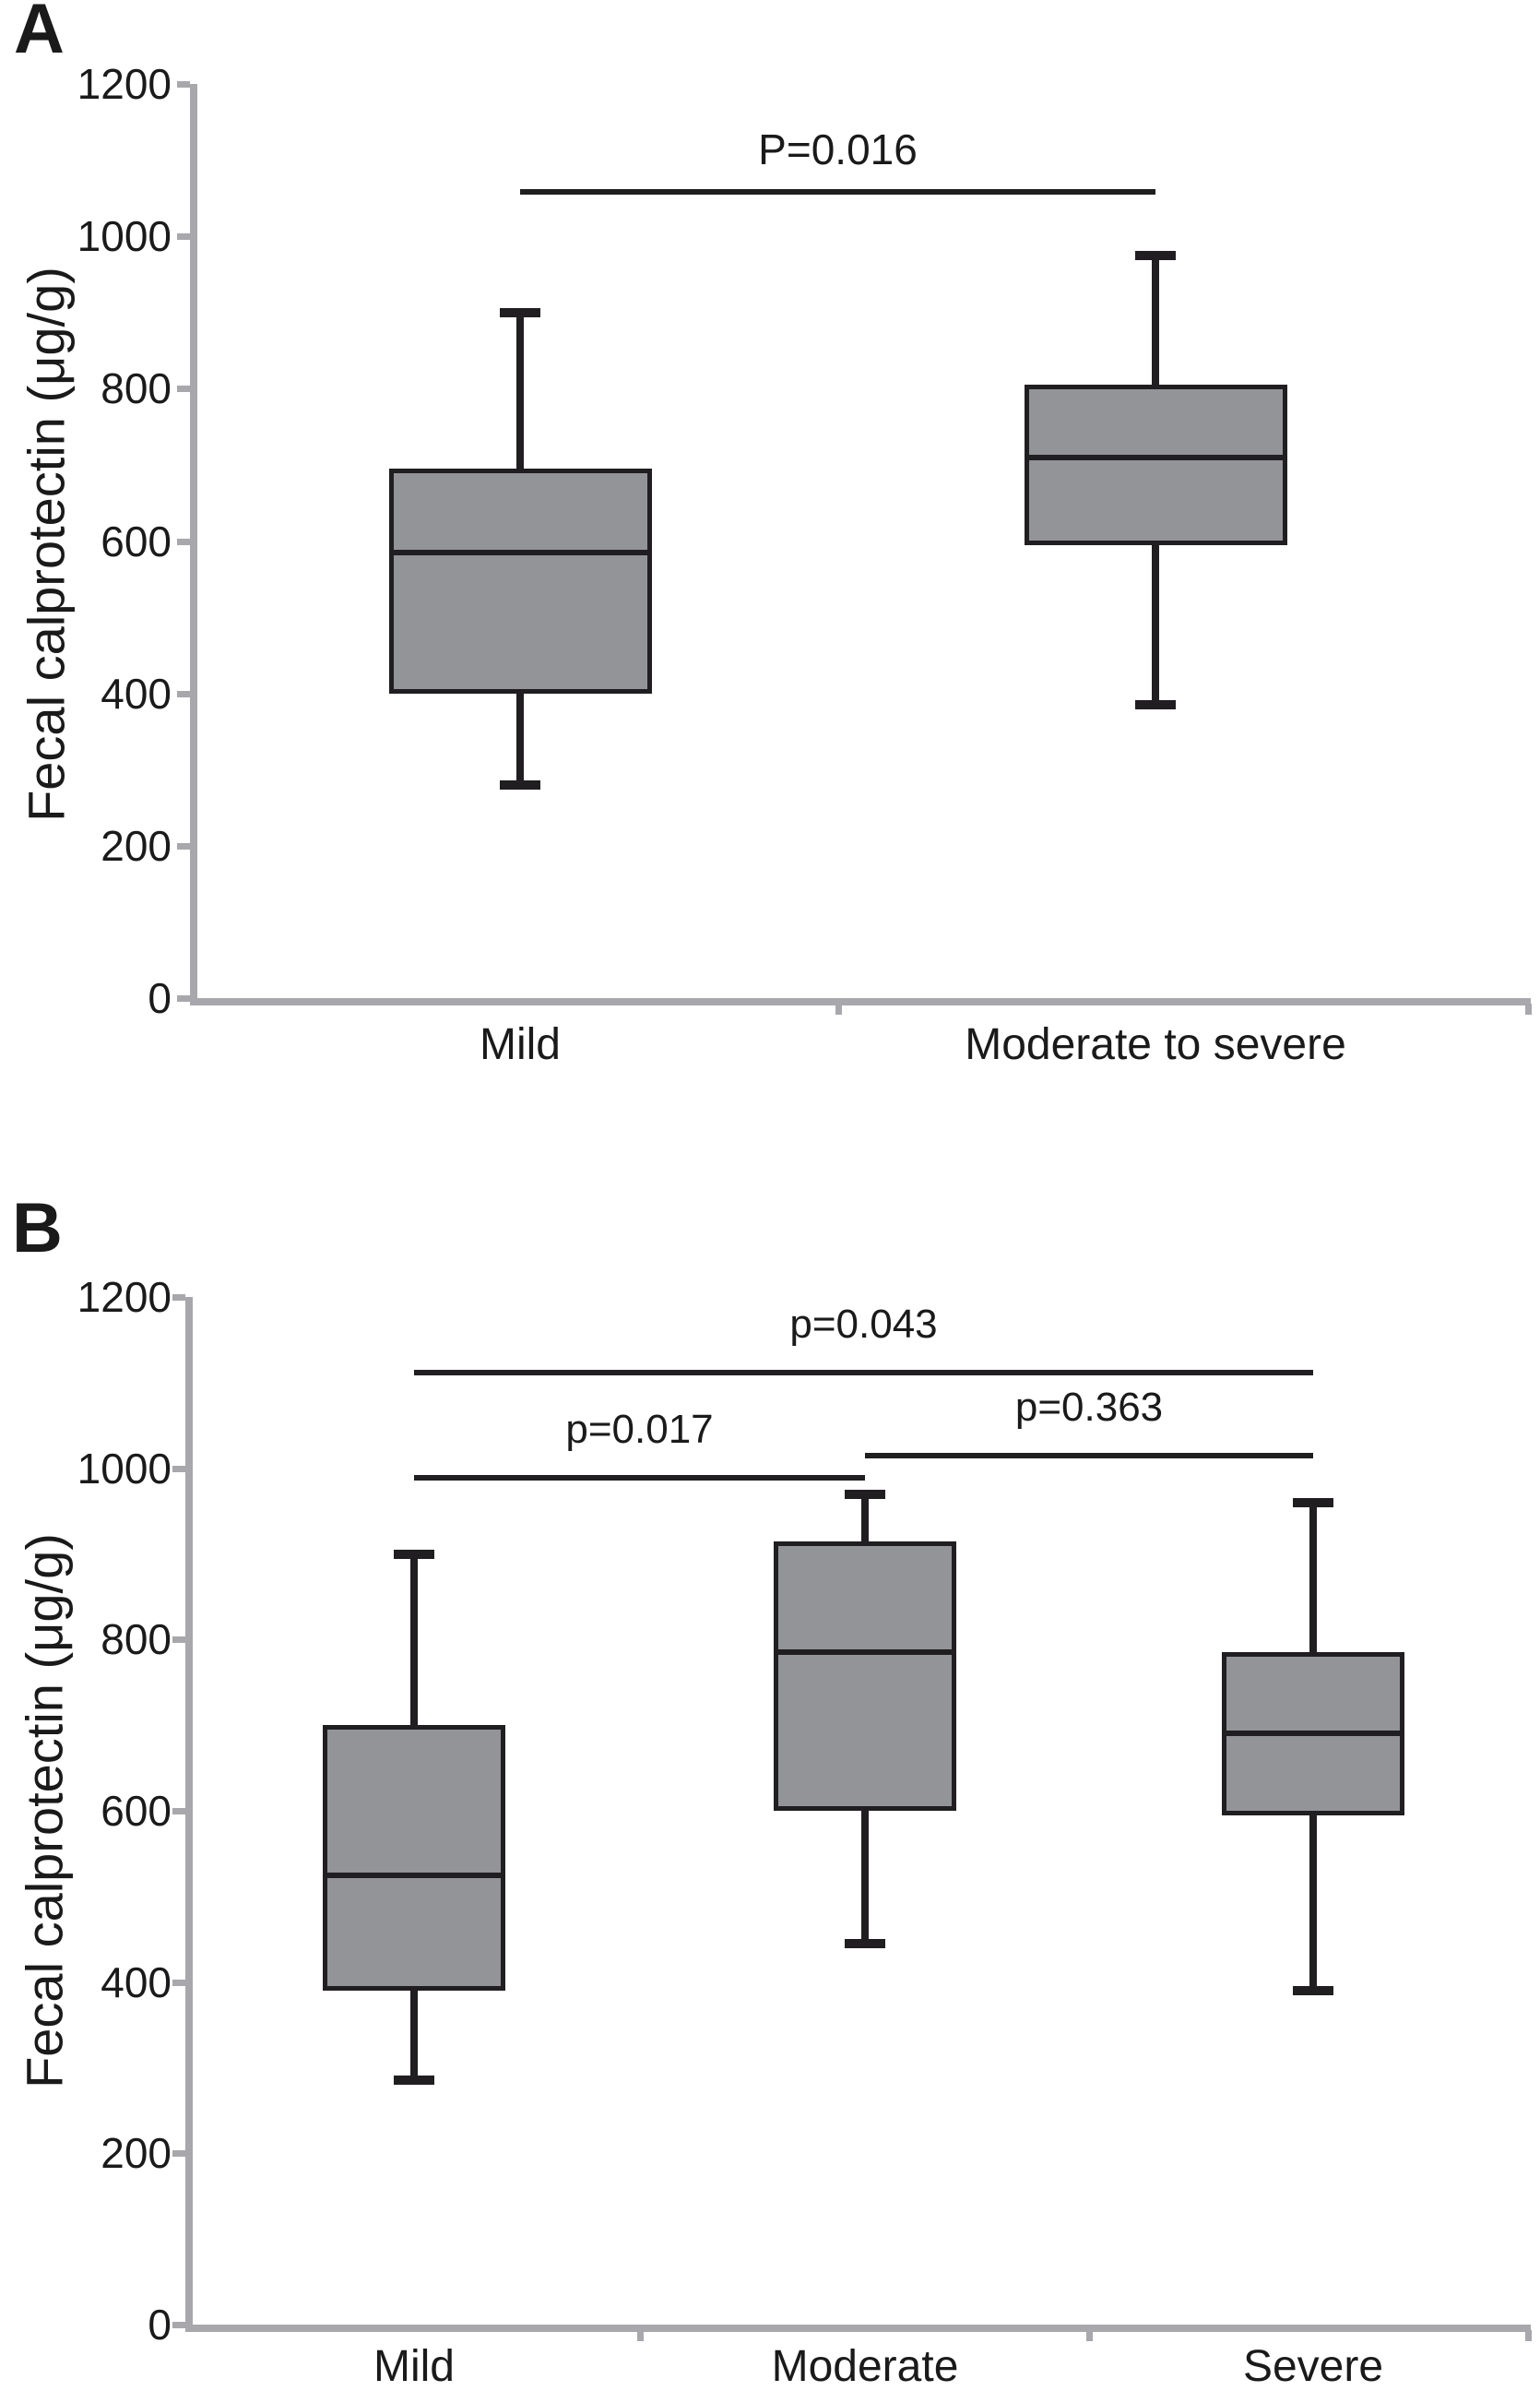 The image size is (1540, 2391). I want to click on whisker-cap-upper-b-mild, so click(414, 1554).